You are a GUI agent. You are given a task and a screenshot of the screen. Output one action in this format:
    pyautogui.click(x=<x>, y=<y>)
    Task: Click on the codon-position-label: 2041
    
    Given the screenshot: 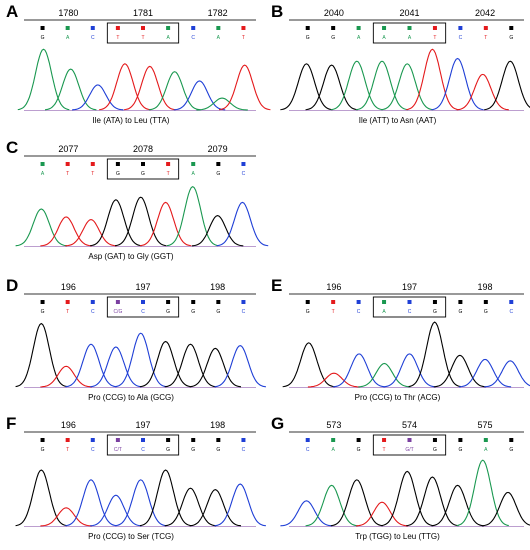 What is the action you would take?
    pyautogui.click(x=409, y=13)
    